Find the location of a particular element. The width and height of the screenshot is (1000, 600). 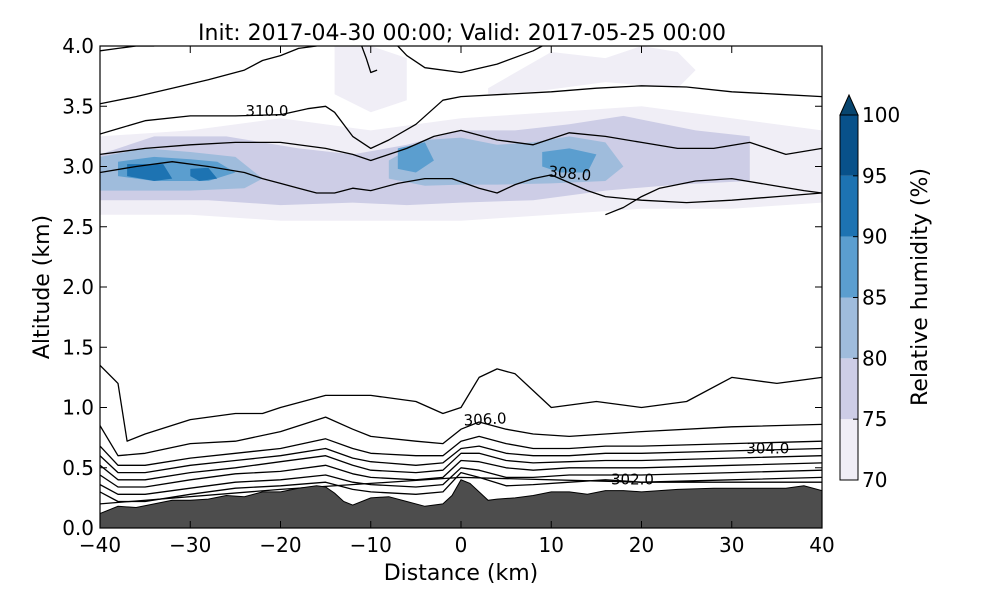

colorbar-tick-label: 85 is located at coordinates (874, 298).